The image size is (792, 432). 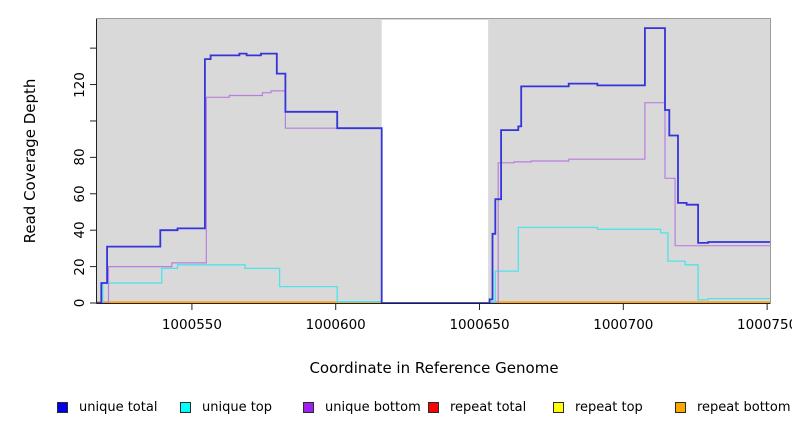 What do you see at coordinates (30, 161) in the screenshot?
I see `y-axis-title: Read Coverage Depth` at bounding box center [30, 161].